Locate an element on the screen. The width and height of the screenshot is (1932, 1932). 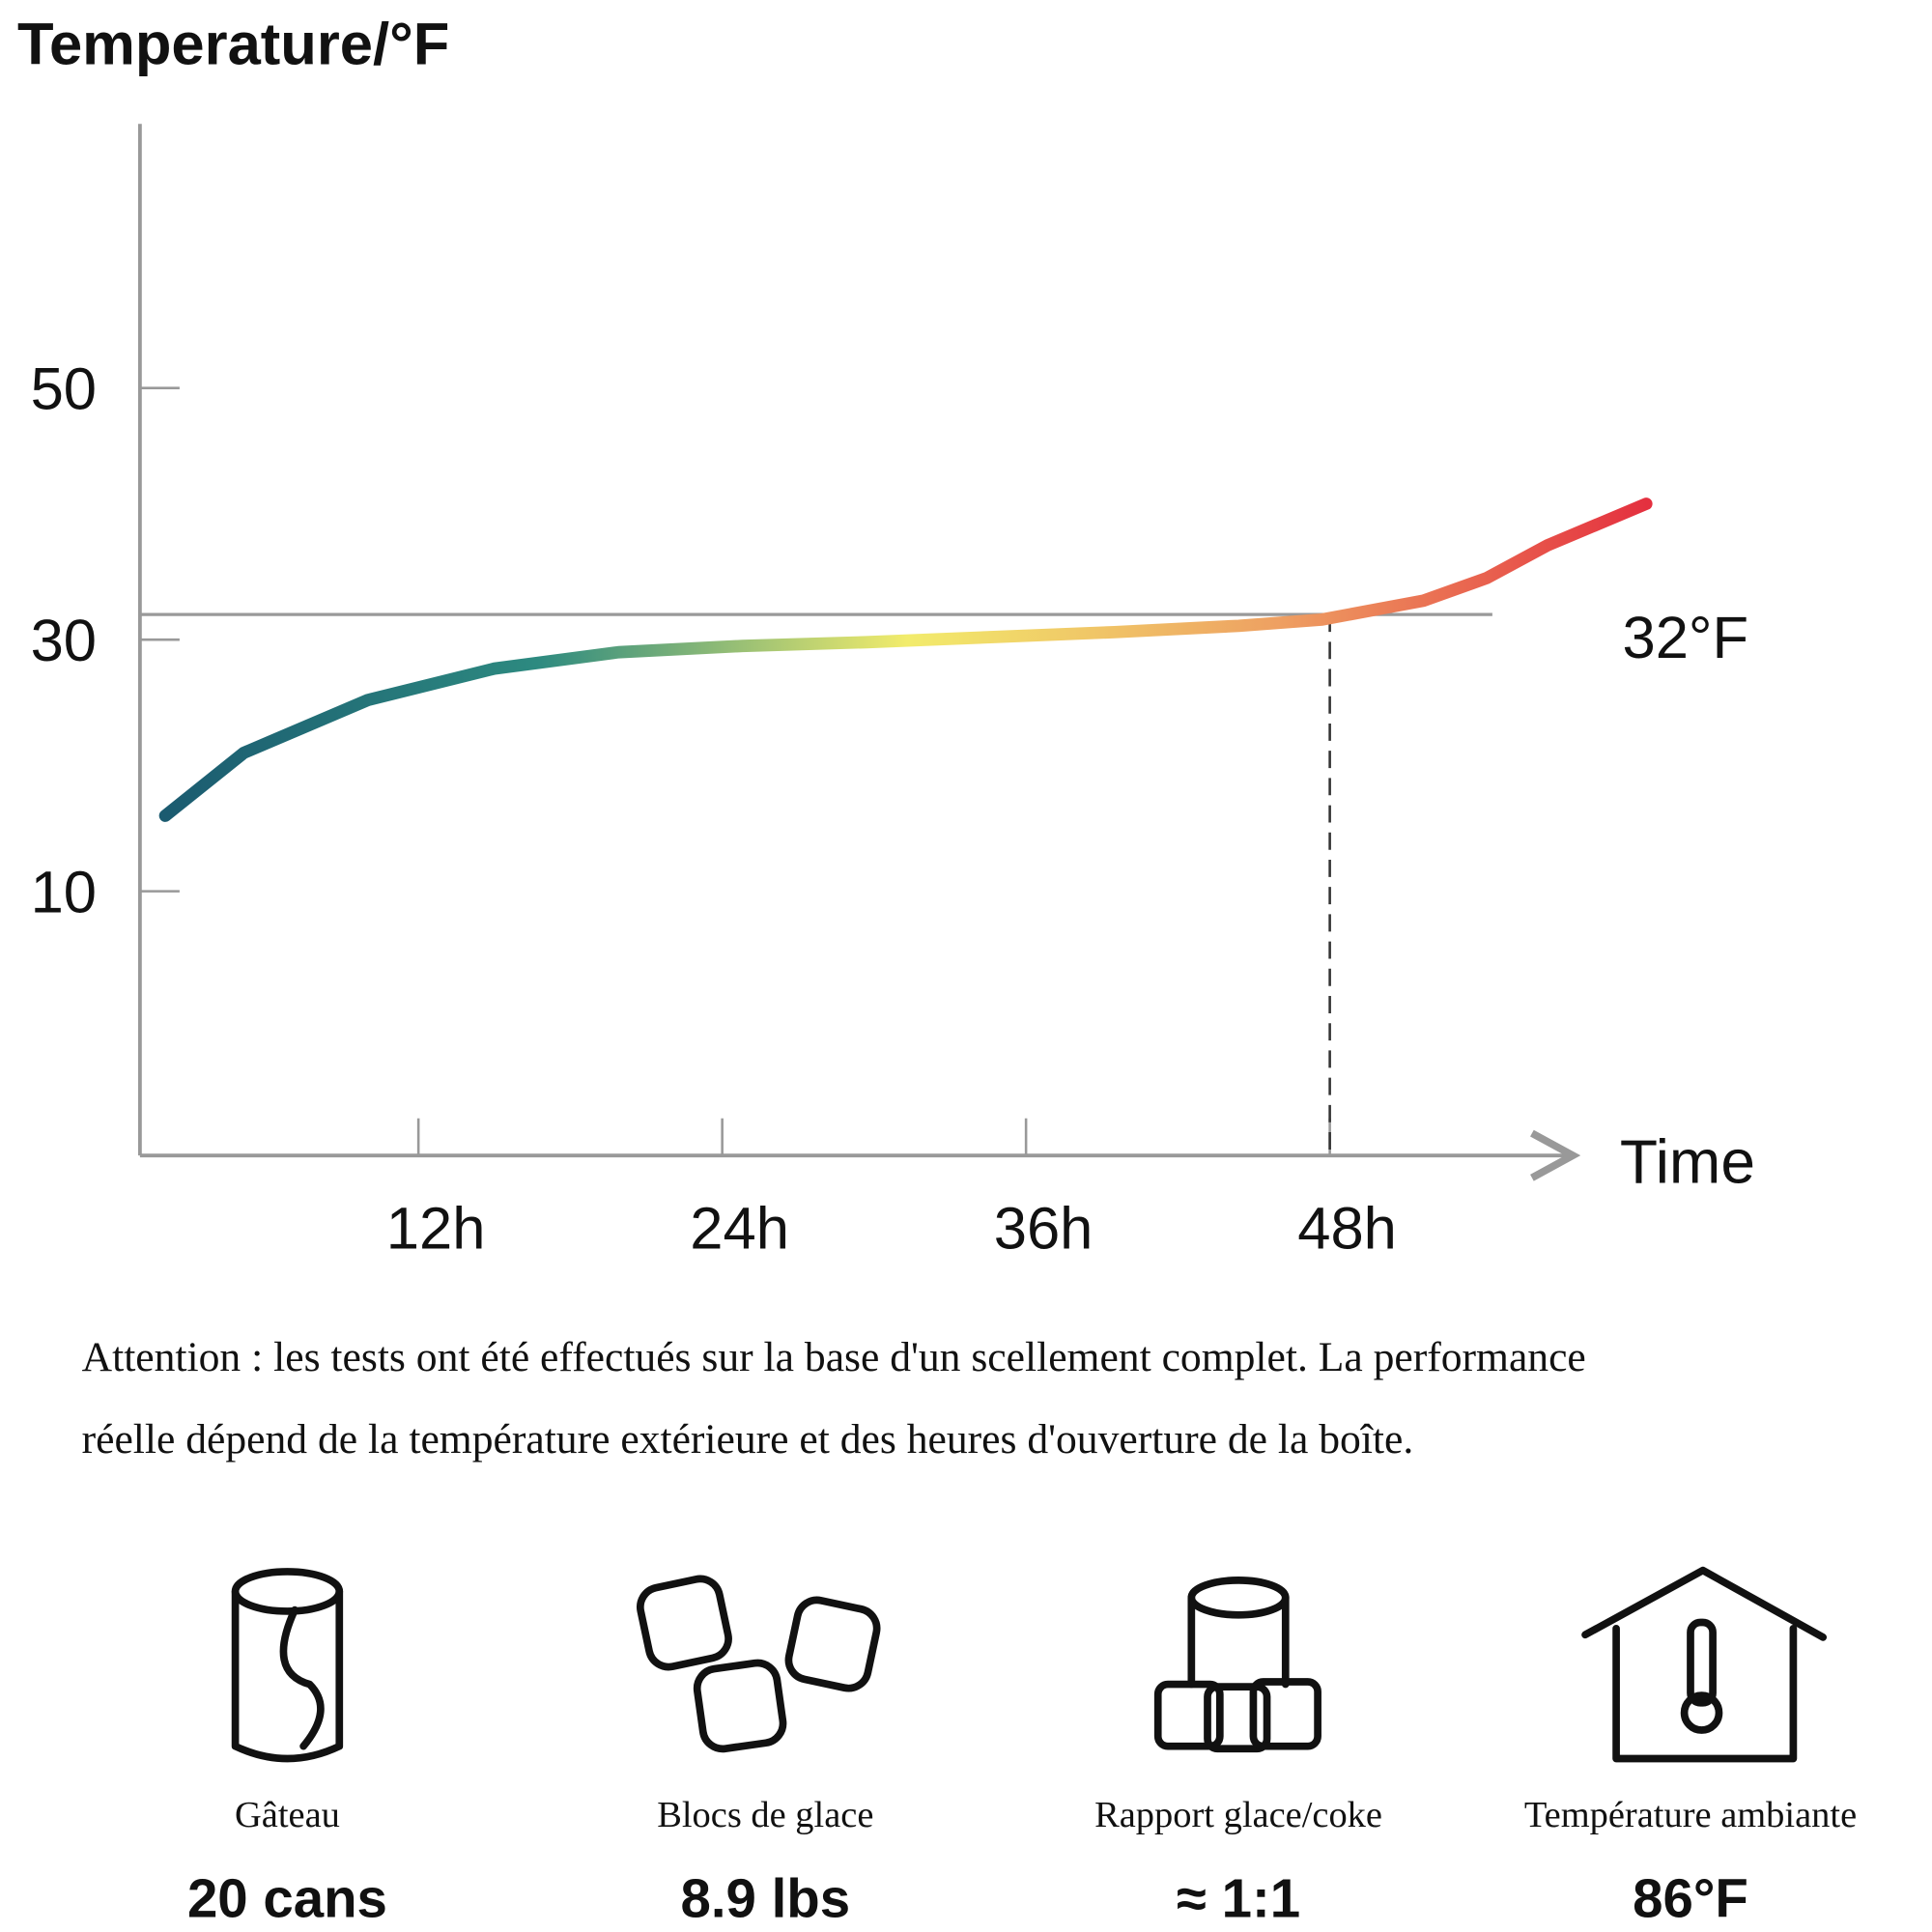
feature-label: Rapport glace/coke is located at coordinates (1238, 1815).